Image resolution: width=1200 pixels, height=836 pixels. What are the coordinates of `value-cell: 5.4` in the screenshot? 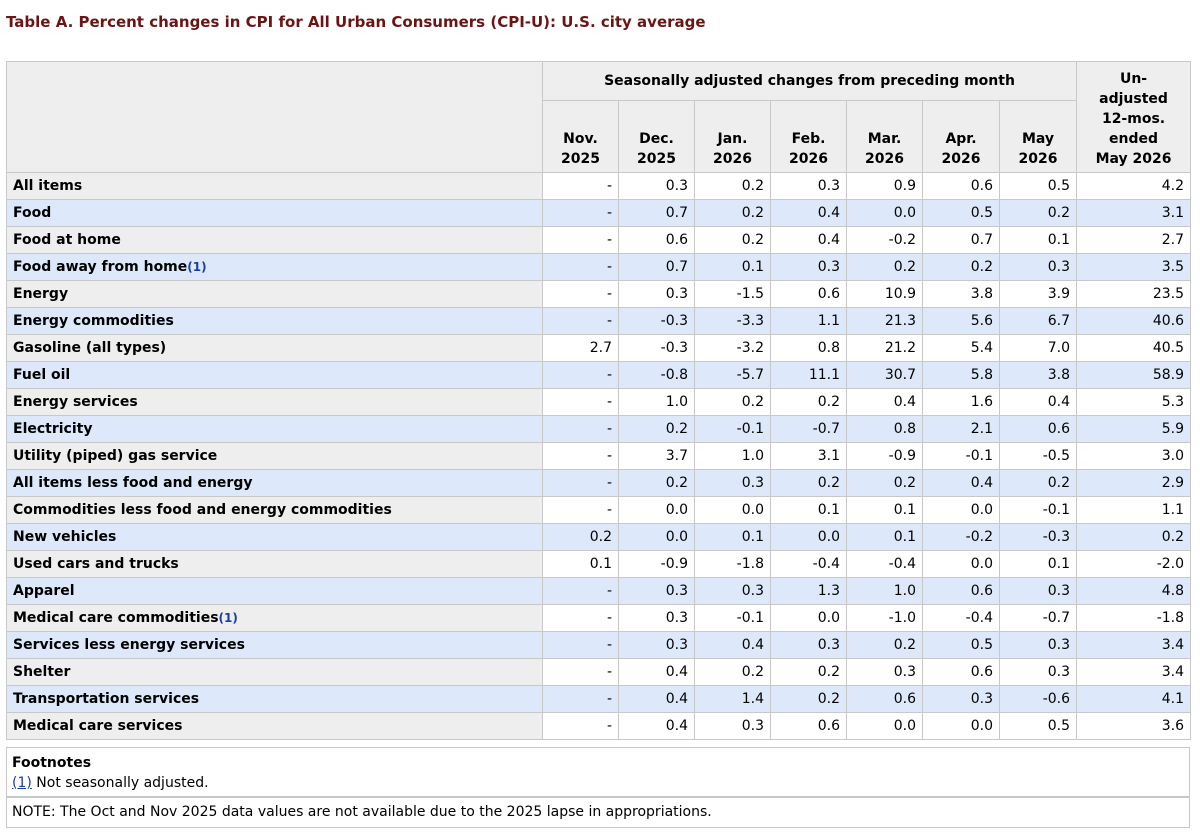 It's located at (961, 348).